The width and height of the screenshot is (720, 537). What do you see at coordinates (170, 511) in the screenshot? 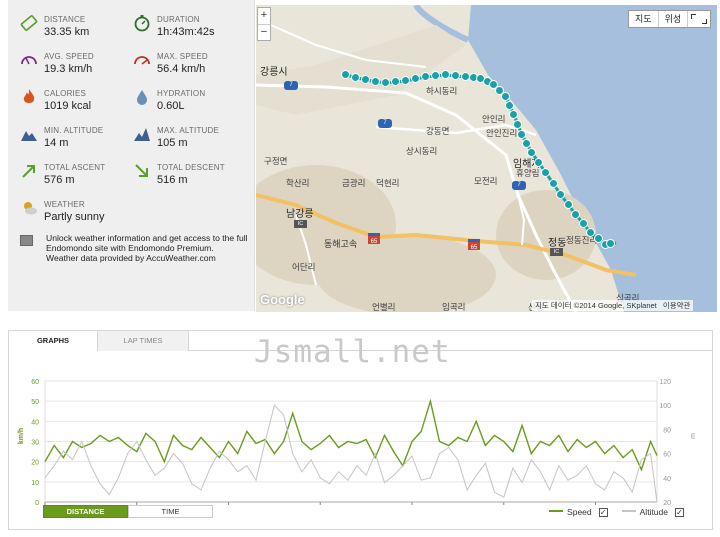
I see `x-axis-time-button: TIME` at bounding box center [170, 511].